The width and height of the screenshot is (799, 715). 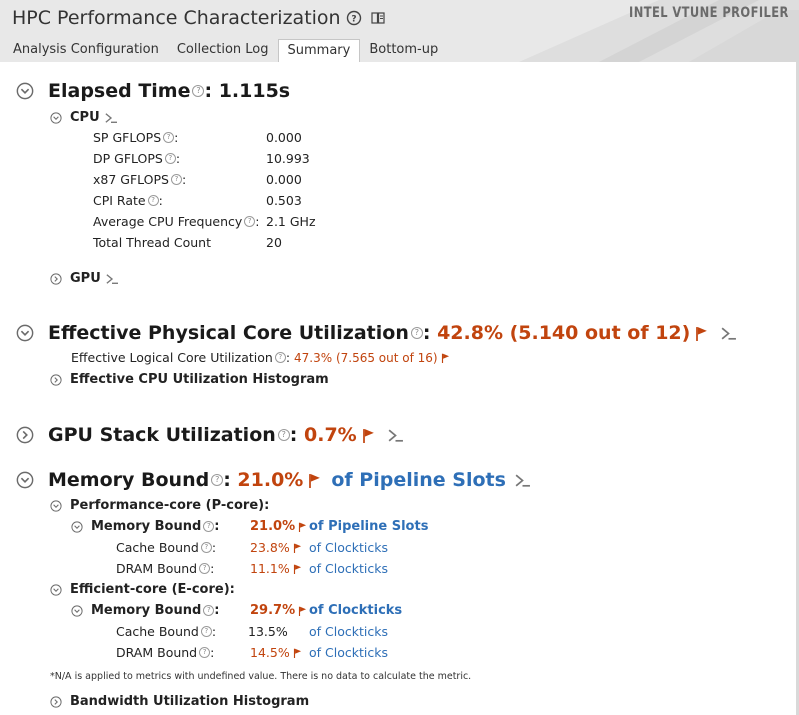 I want to click on metric-label: Average CPU Frequency, so click(x=168, y=221).